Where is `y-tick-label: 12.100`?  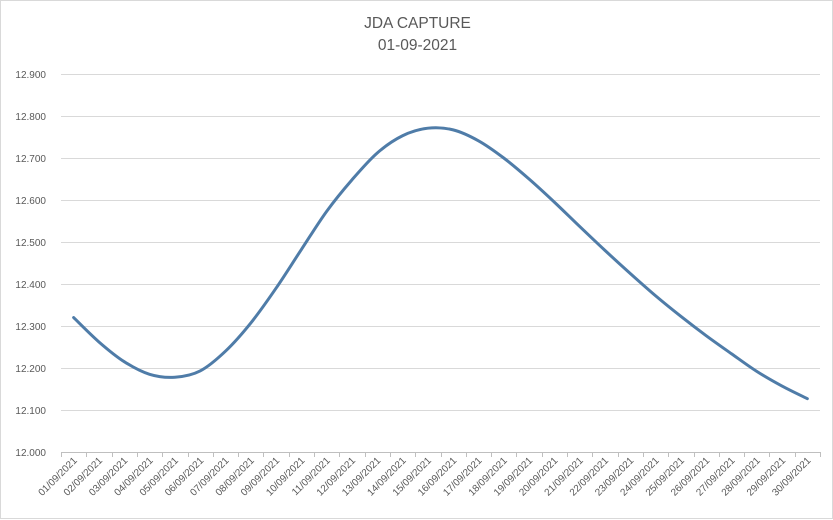 y-tick-label: 12.100 is located at coordinates (30, 411).